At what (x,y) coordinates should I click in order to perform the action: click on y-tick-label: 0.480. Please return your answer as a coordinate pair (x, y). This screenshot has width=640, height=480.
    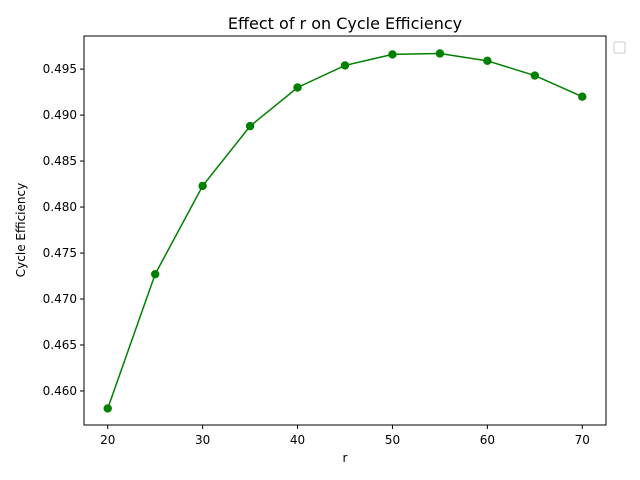
    Looking at the image, I should click on (60, 207).